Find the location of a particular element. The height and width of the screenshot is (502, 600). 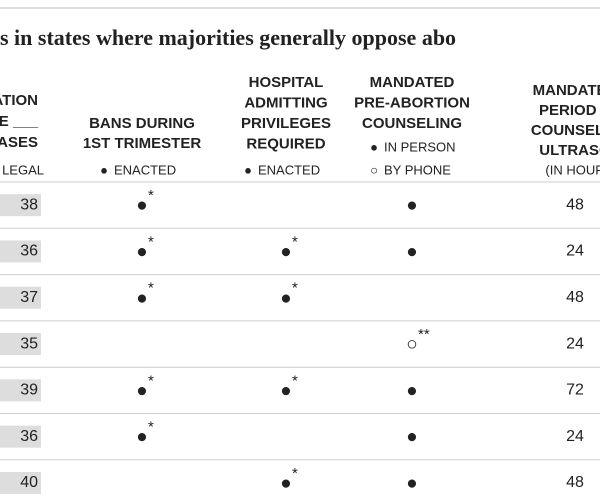

counseling-note: ** is located at coordinates (424, 334).